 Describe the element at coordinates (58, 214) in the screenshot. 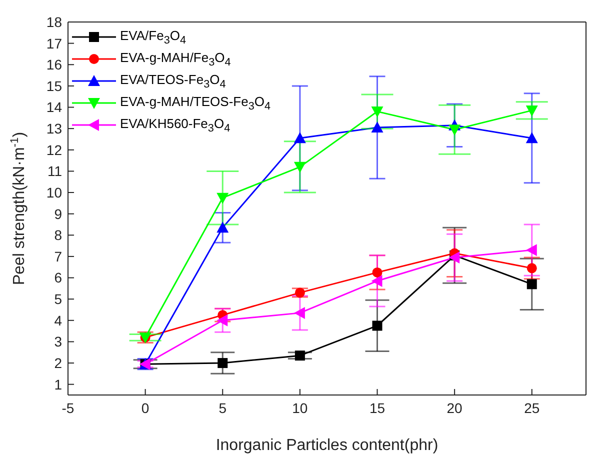

I see `y-tick-label: 9` at that location.